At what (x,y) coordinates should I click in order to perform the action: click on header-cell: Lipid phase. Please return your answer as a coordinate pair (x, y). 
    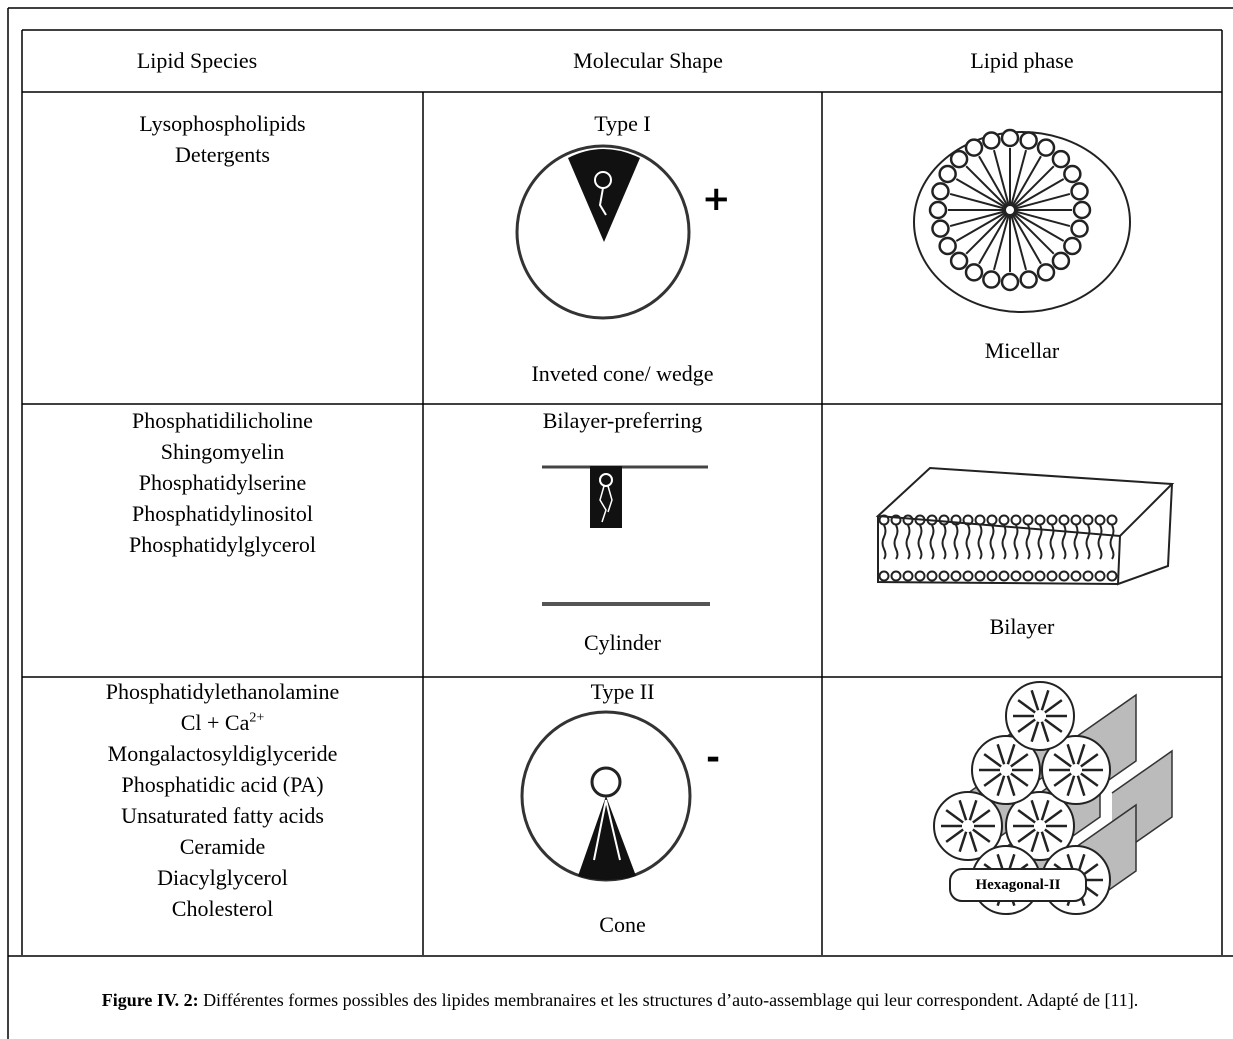
    Looking at the image, I should click on (1022, 60).